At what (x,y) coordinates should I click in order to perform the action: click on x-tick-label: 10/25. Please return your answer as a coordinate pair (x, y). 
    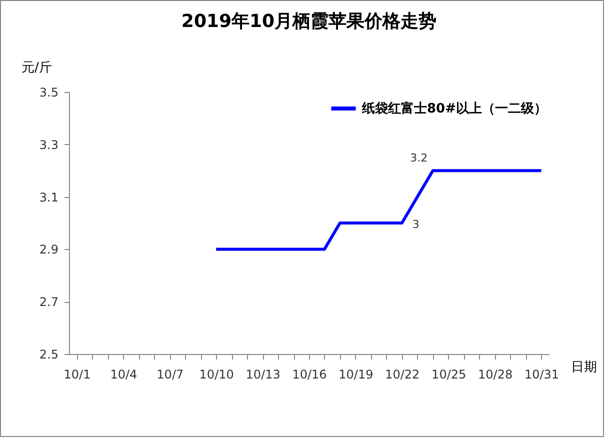
    Looking at the image, I should click on (449, 375).